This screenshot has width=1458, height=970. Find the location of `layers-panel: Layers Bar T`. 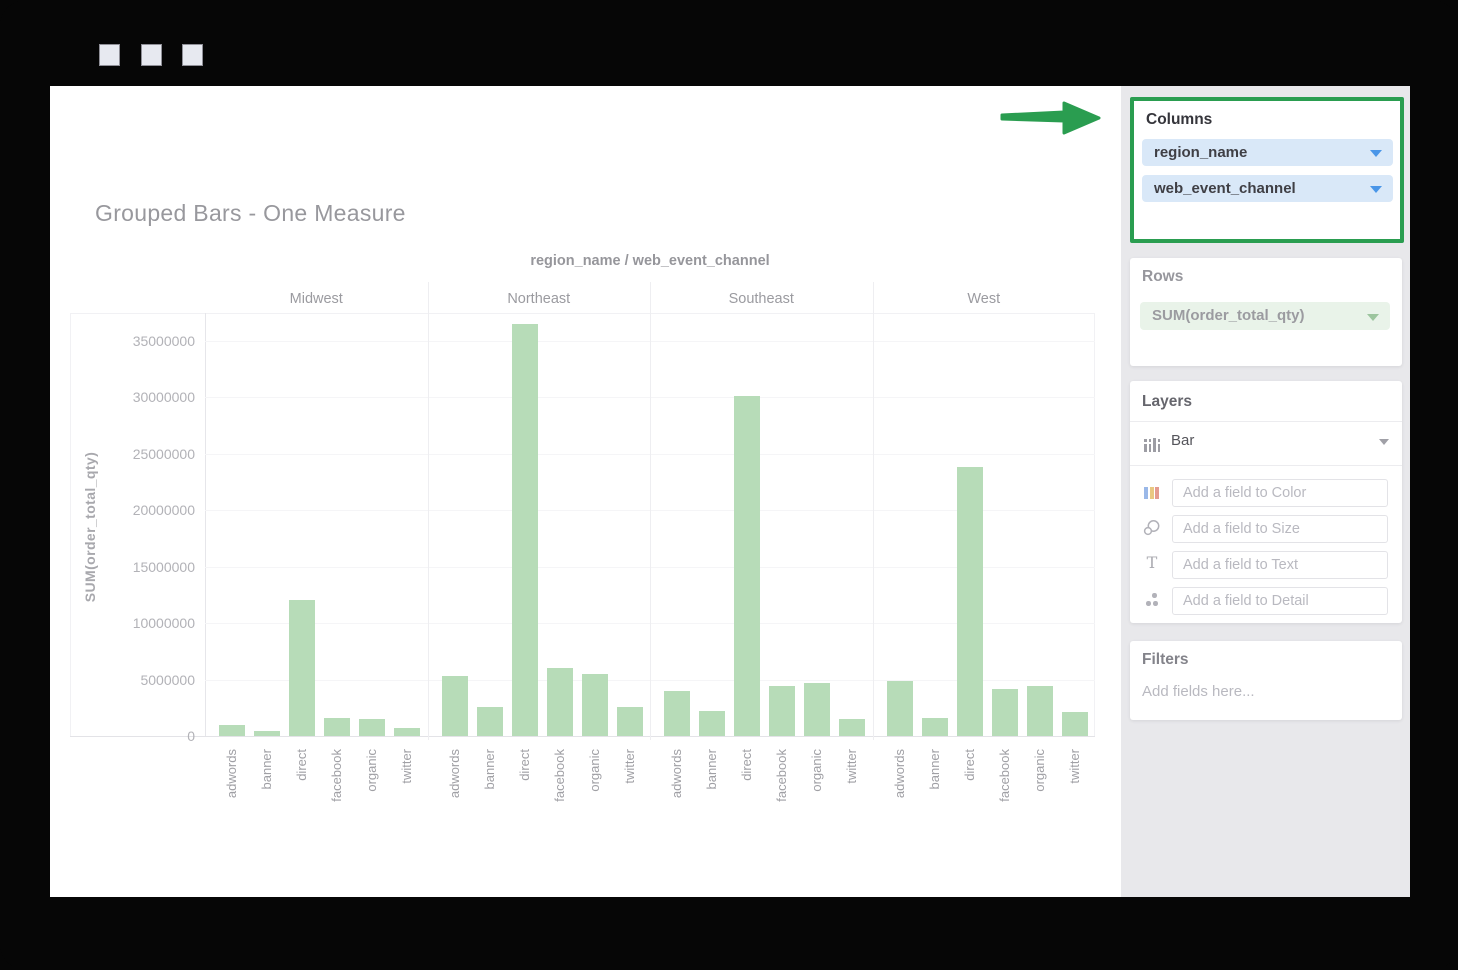

layers-panel: Layers Bar T is located at coordinates (1266, 502).